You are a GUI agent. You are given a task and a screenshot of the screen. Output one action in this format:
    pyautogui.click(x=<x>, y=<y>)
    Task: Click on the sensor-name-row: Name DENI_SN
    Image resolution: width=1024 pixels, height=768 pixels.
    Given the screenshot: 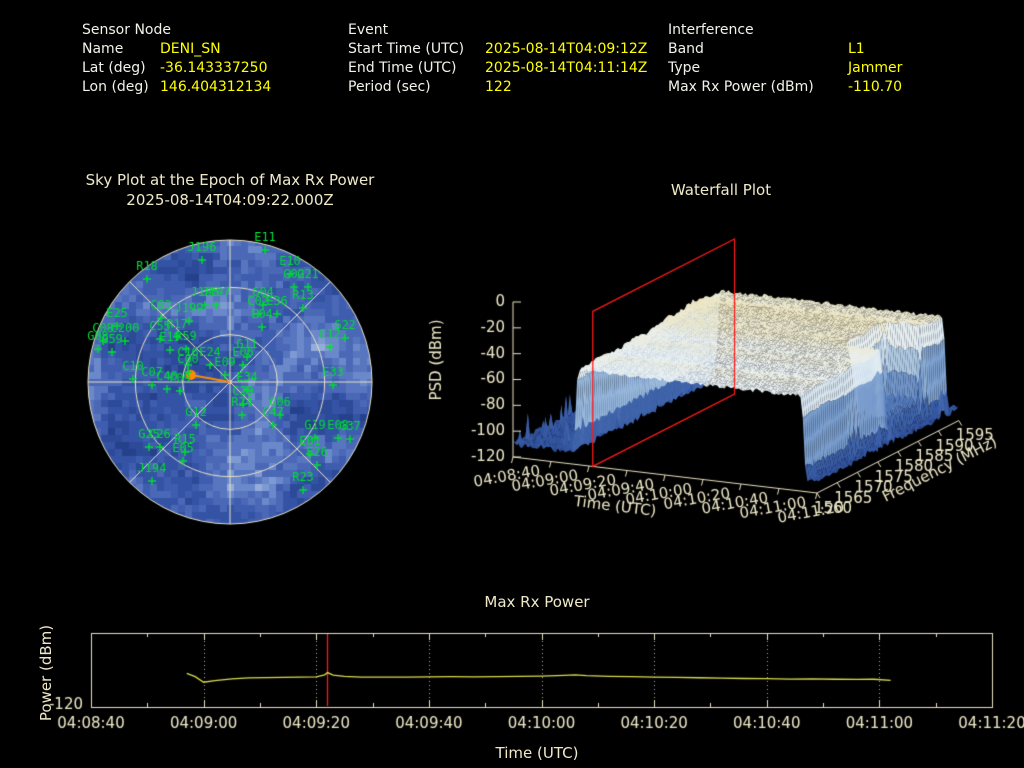 What is the action you would take?
    pyautogui.click(x=151, y=49)
    